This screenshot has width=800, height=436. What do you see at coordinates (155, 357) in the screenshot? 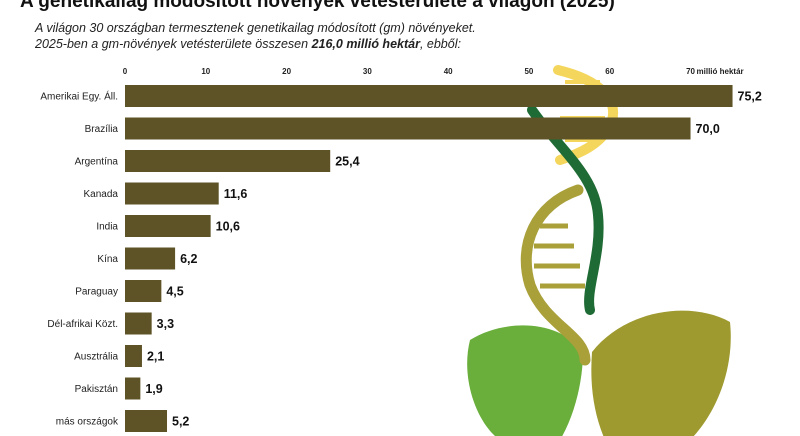
I see `value-label: 2,1` at bounding box center [155, 357].